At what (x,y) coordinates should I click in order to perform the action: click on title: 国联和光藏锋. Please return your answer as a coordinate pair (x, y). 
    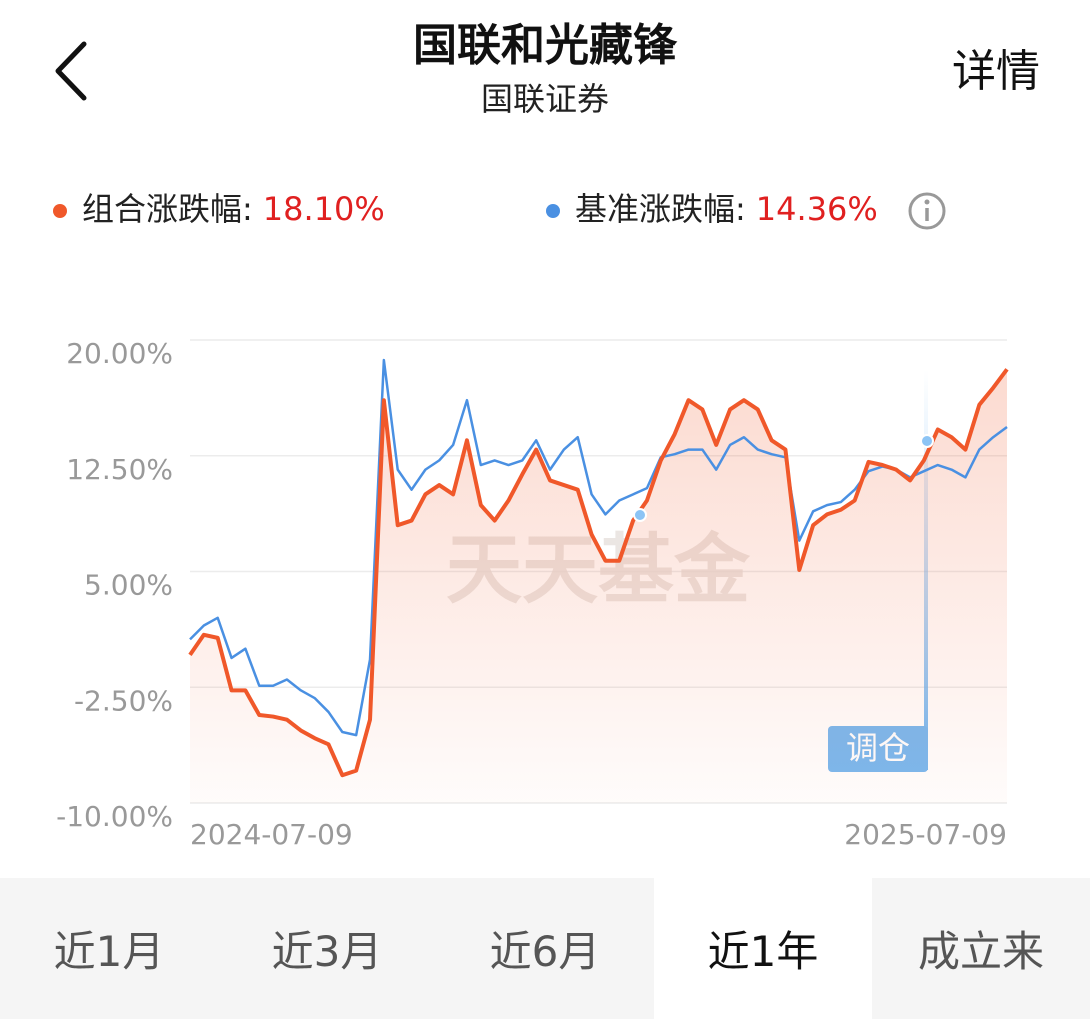
    Looking at the image, I should click on (545, 45).